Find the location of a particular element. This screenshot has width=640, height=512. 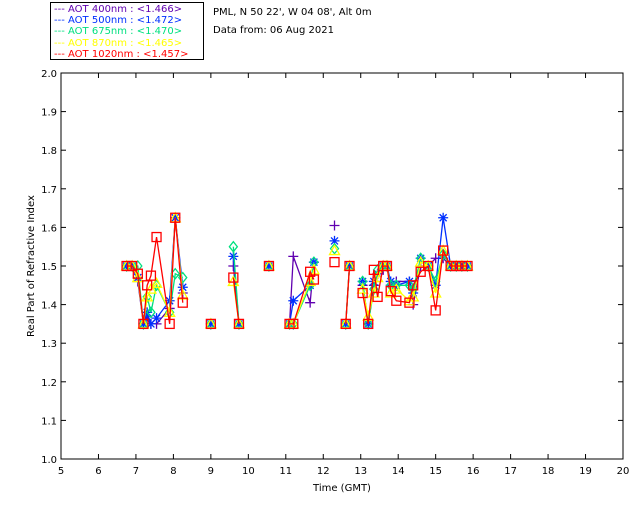

legend-label: AOT 500nm : <1.472> is located at coordinates (125, 21).